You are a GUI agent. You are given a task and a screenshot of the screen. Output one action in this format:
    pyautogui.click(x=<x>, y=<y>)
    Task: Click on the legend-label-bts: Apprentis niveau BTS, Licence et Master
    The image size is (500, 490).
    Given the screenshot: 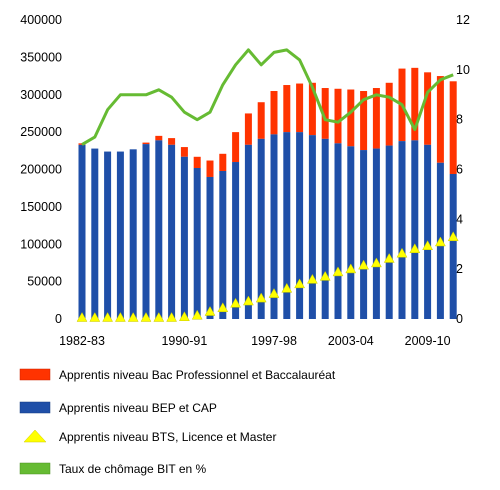 What is the action you would take?
    pyautogui.click(x=167, y=437)
    